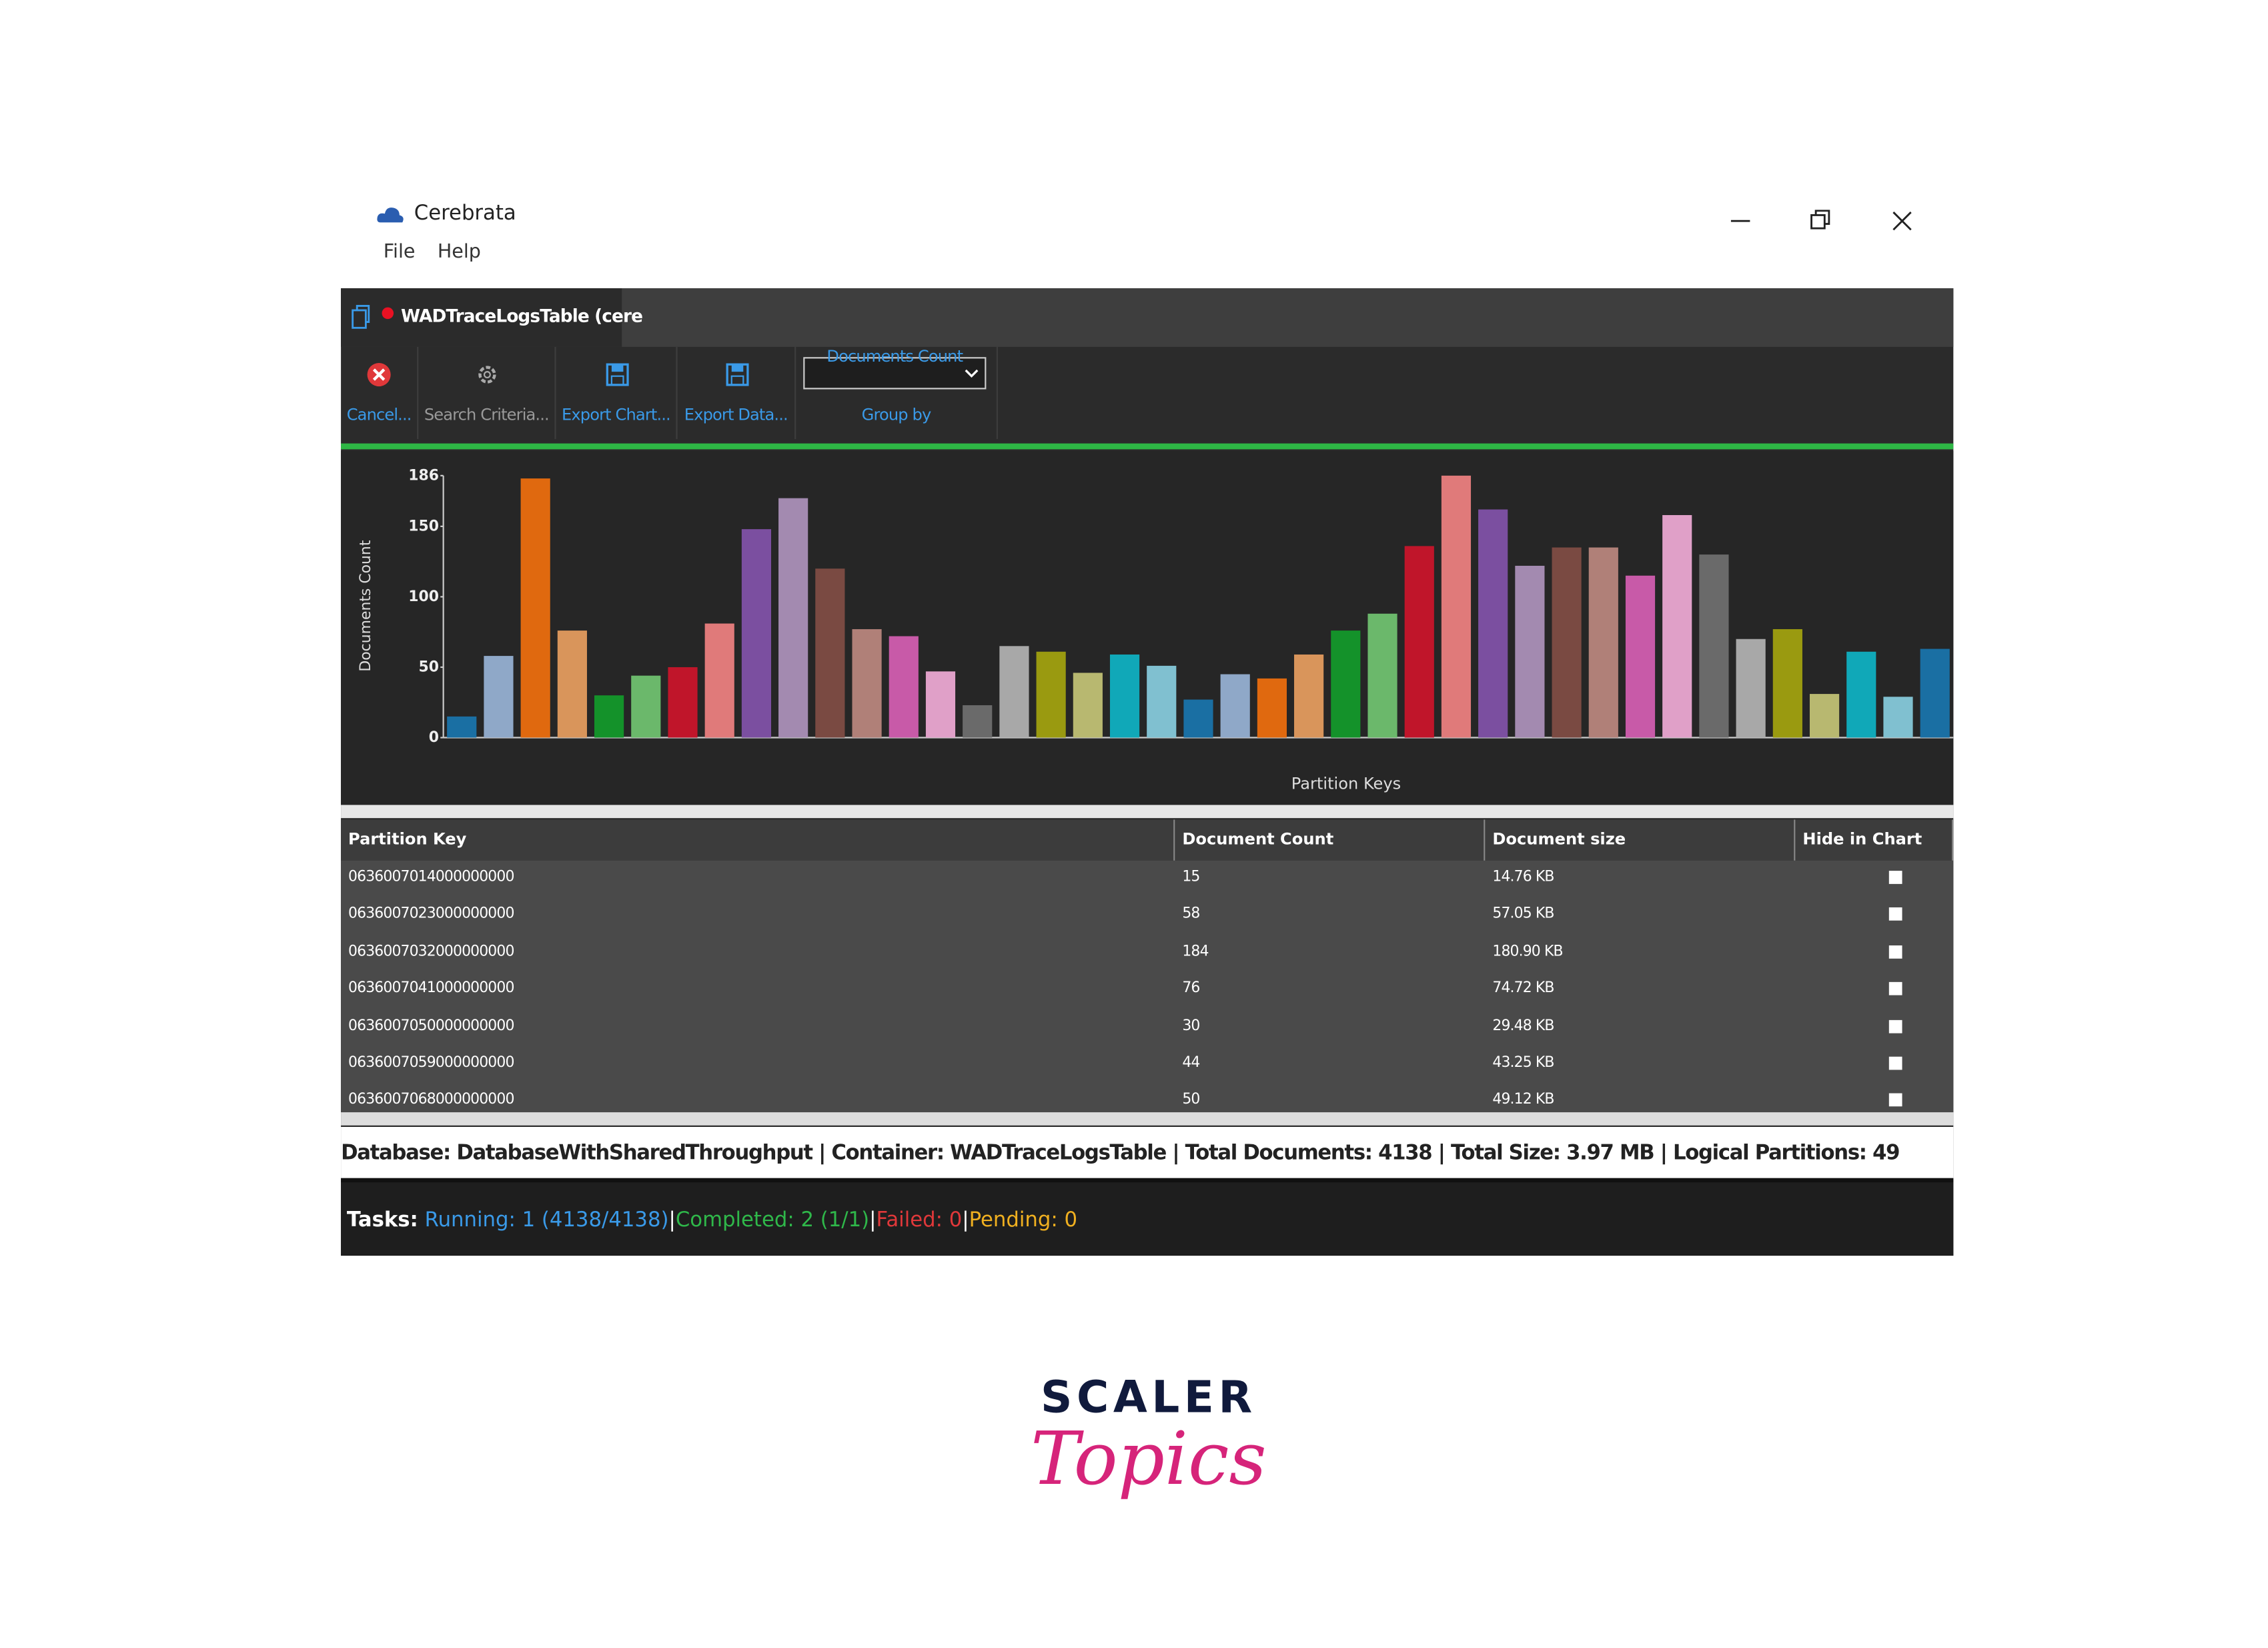 The image size is (2268, 1648). What do you see at coordinates (459, 252) in the screenshot?
I see `menu-item: Help` at bounding box center [459, 252].